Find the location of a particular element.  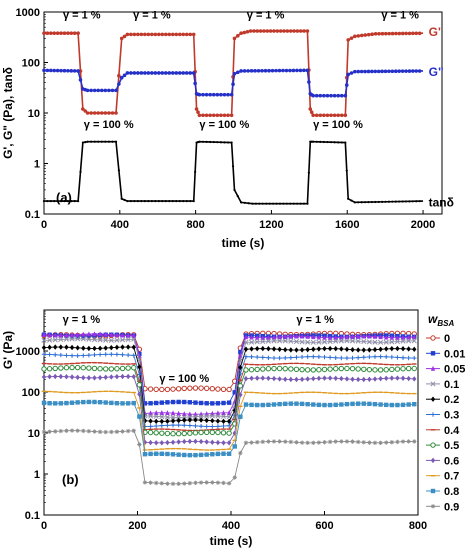

panel-b-ylabel: G' (Pa) is located at coordinates (8, 350).